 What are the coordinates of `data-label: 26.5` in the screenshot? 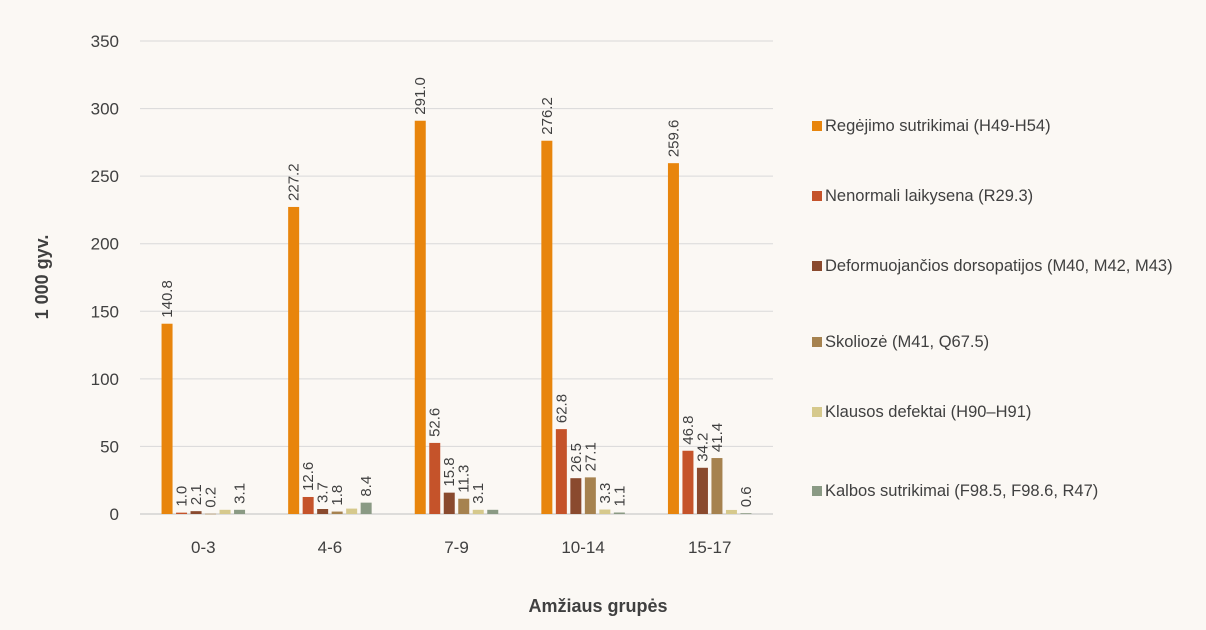 It's located at (576, 457).